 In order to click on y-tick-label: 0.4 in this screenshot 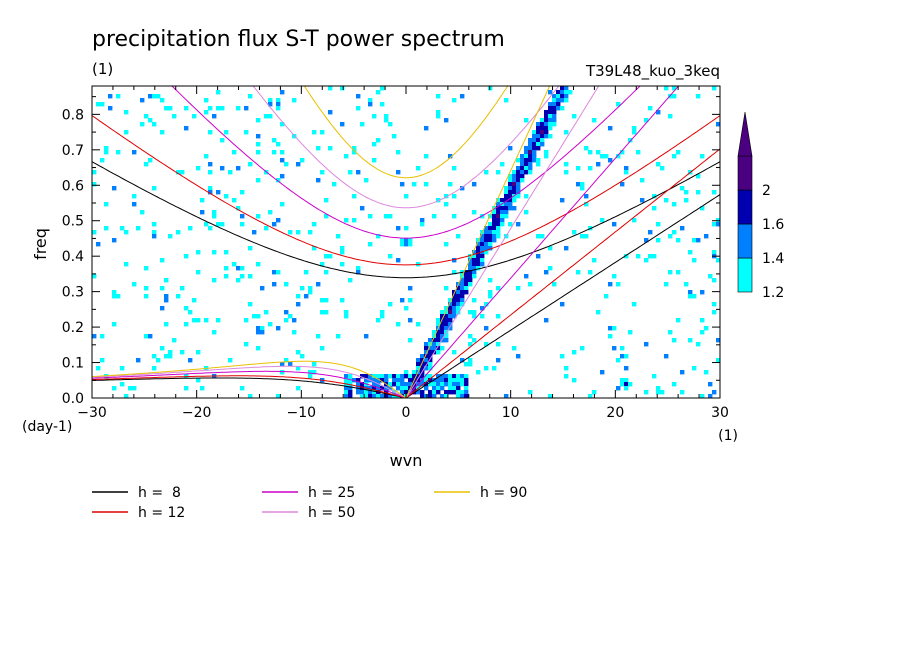, I will do `click(73, 257)`.